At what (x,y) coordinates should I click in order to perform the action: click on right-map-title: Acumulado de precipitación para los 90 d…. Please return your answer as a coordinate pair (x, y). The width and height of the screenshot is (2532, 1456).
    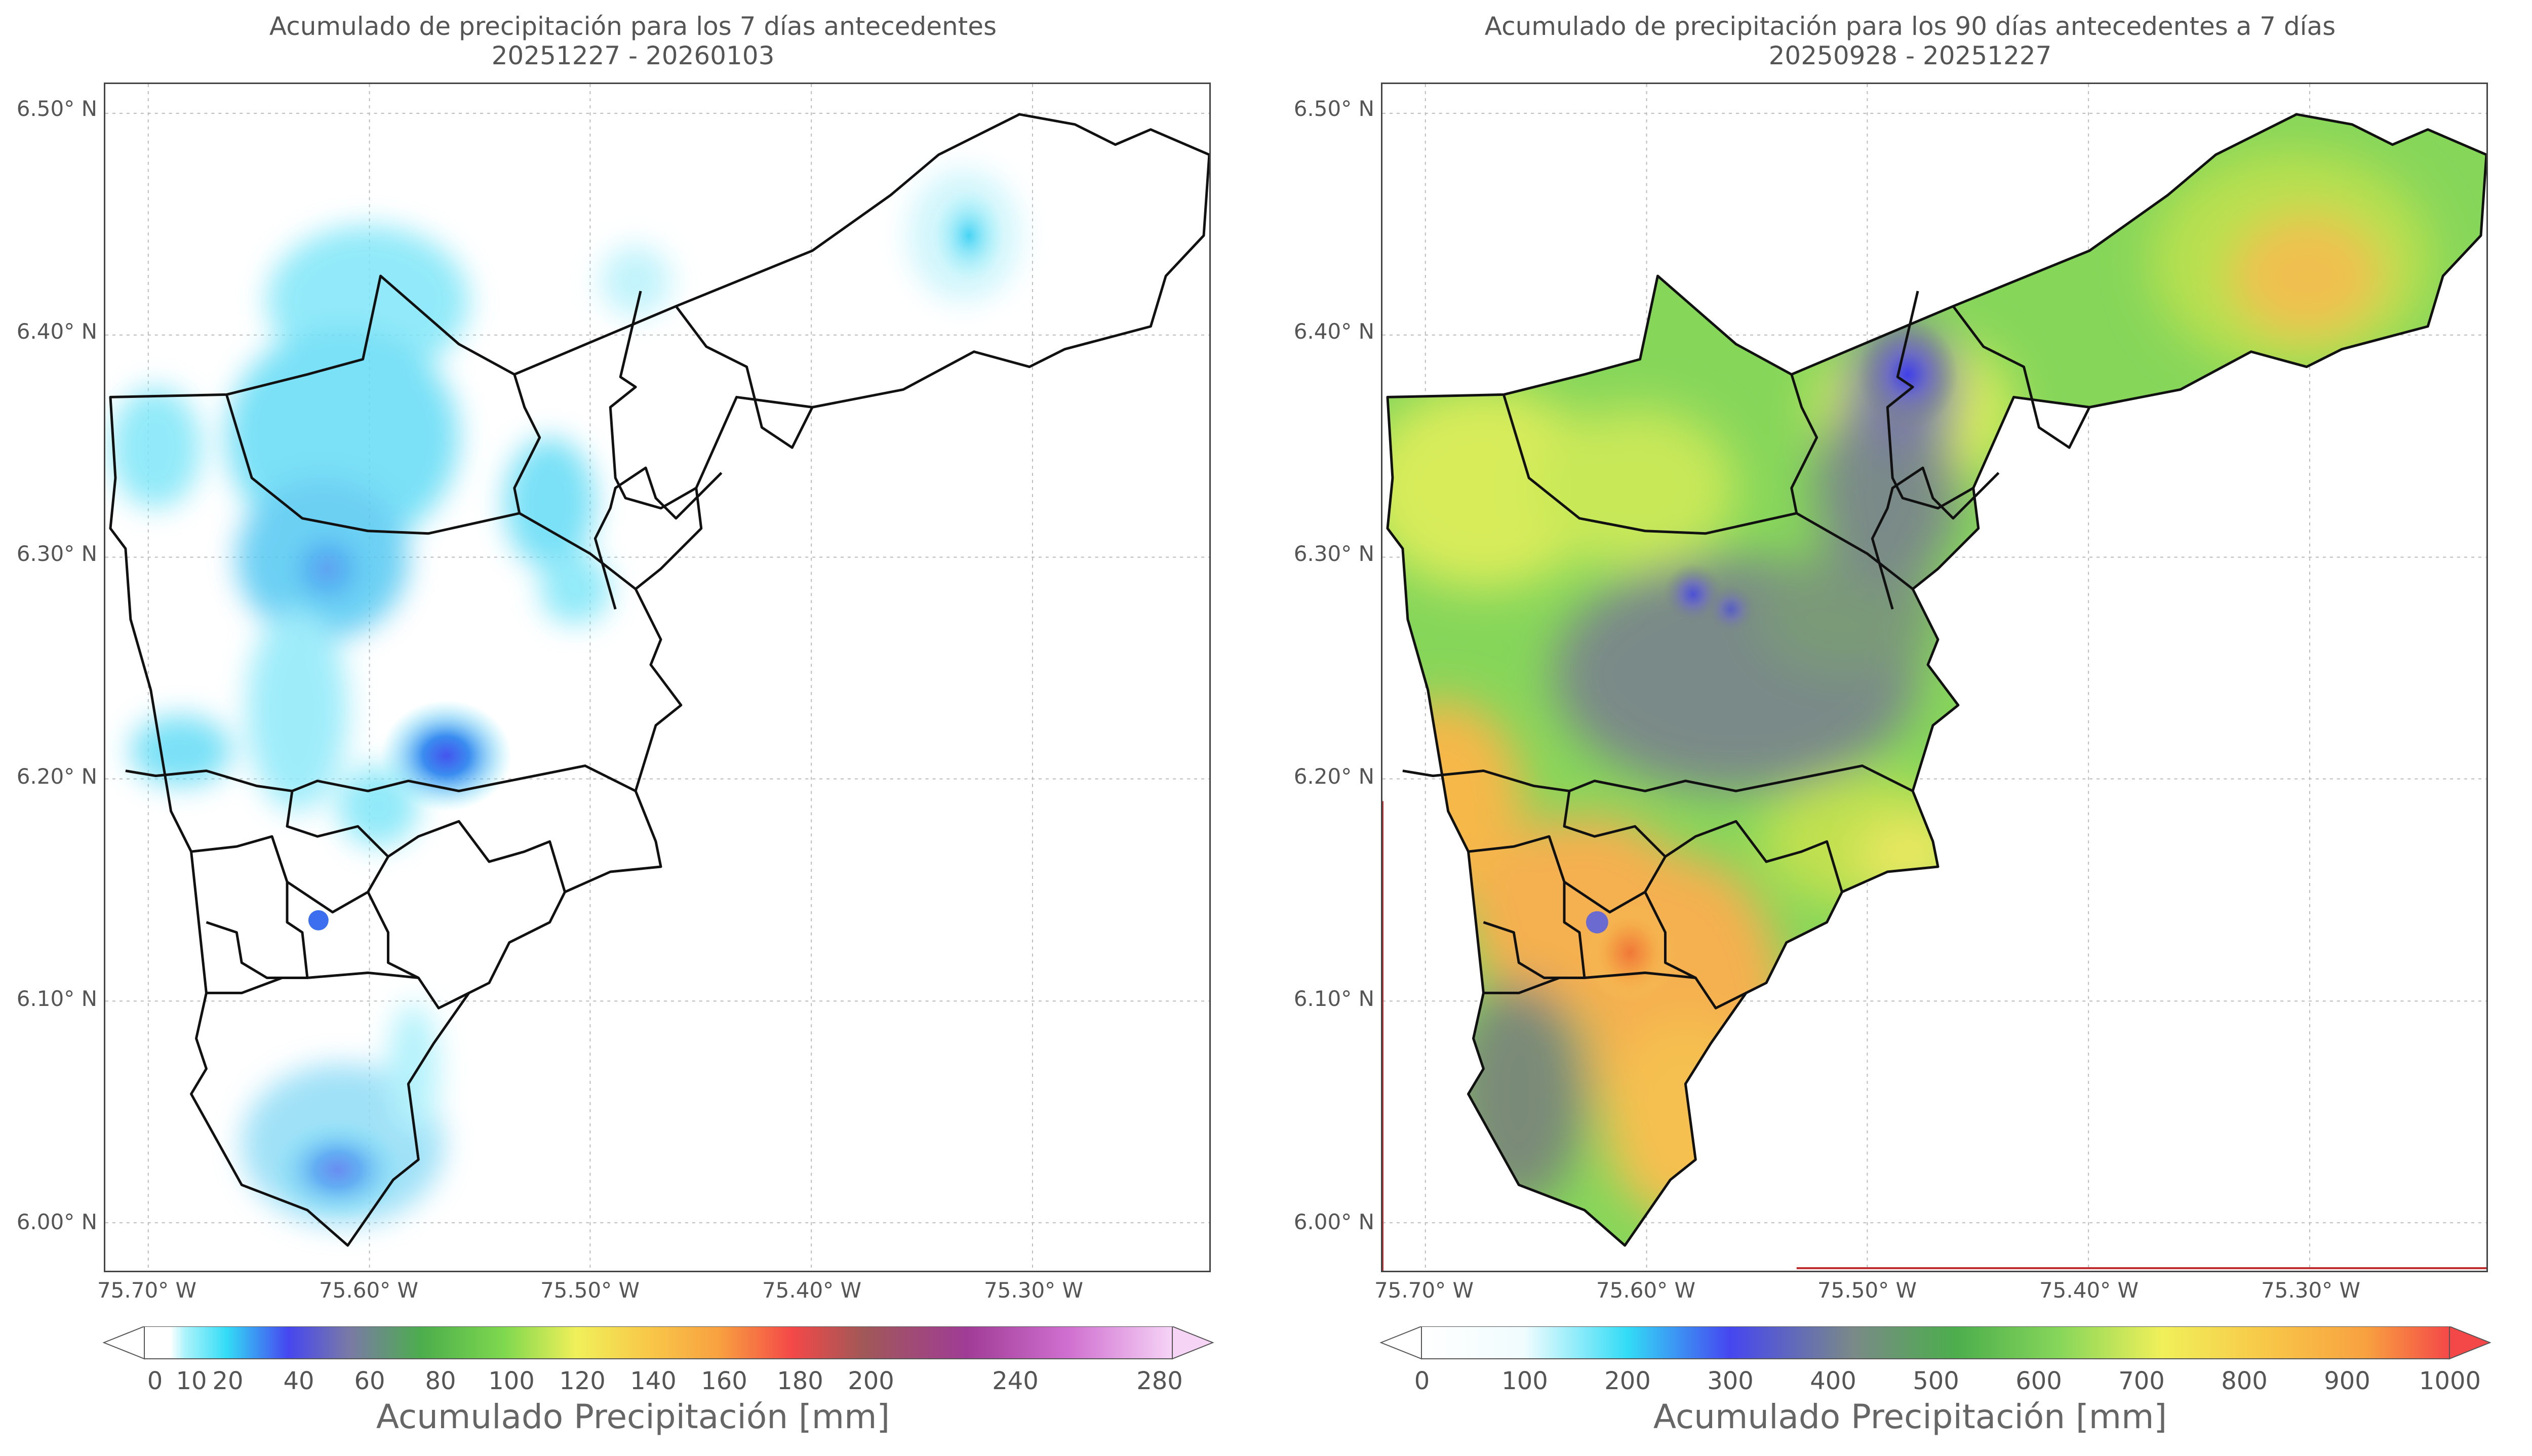
    Looking at the image, I should click on (1910, 26).